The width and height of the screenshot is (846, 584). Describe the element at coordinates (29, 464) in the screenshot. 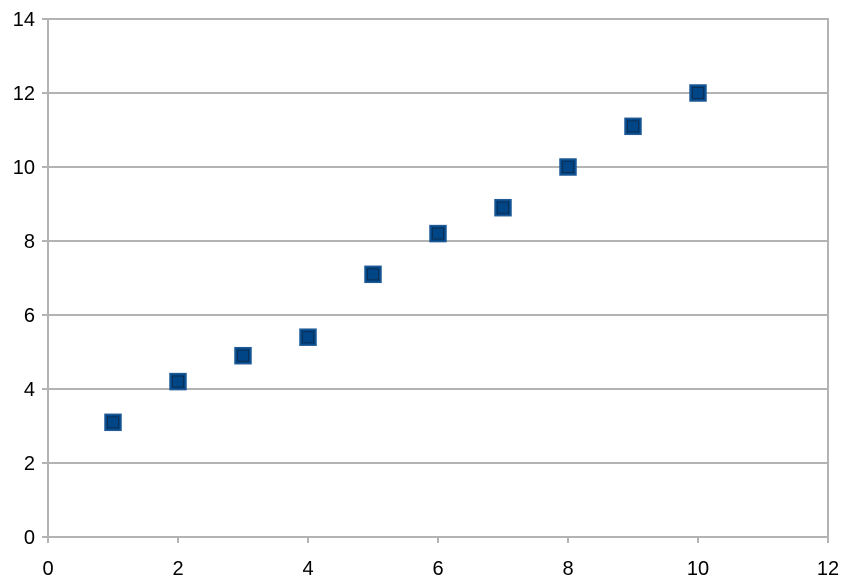

I see `y-tick-label: 2` at that location.